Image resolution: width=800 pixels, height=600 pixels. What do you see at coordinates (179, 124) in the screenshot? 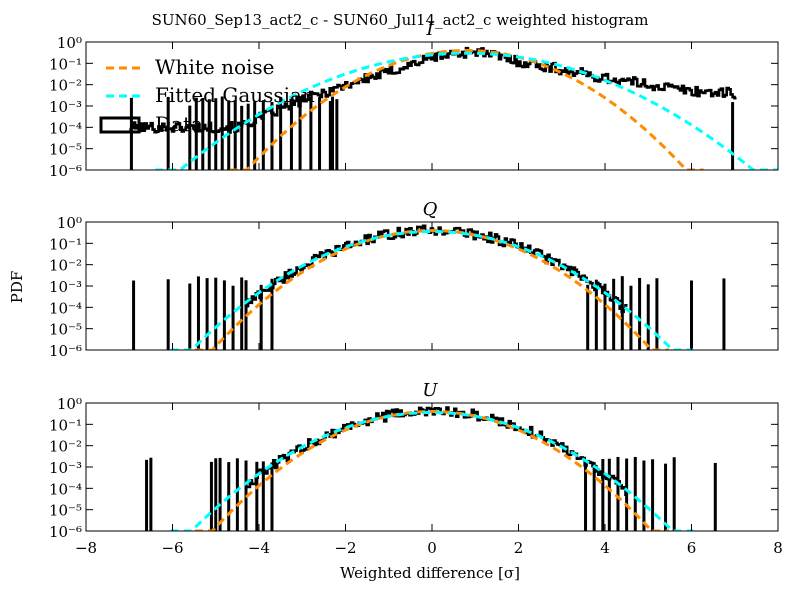
I see `legend-data-label: Data` at bounding box center [179, 124].